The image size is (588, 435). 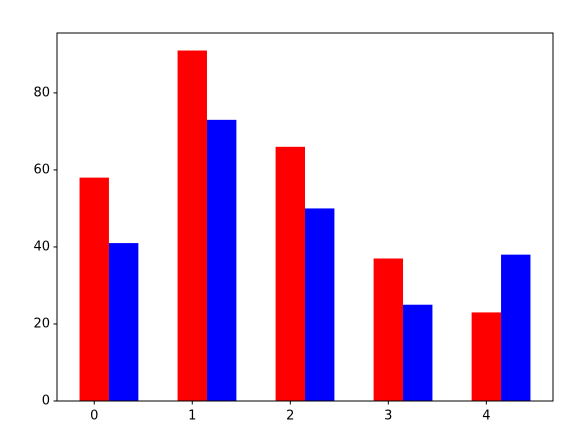 I want to click on x-tick-label: 0, so click(x=94, y=416).